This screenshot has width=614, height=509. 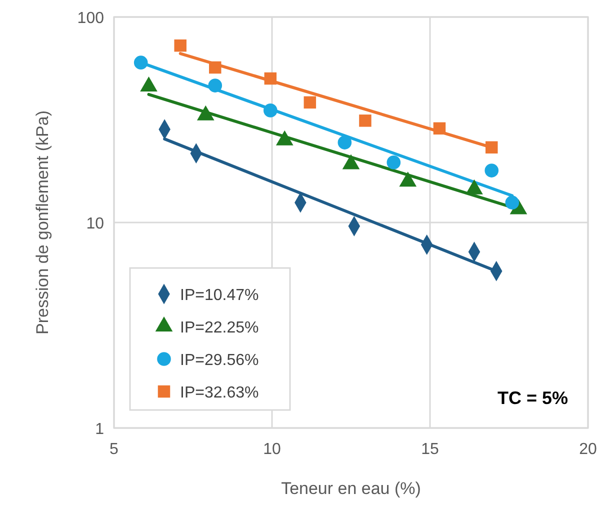 I want to click on x-axis-title: Teneur en eau (%), so click(x=351, y=488).